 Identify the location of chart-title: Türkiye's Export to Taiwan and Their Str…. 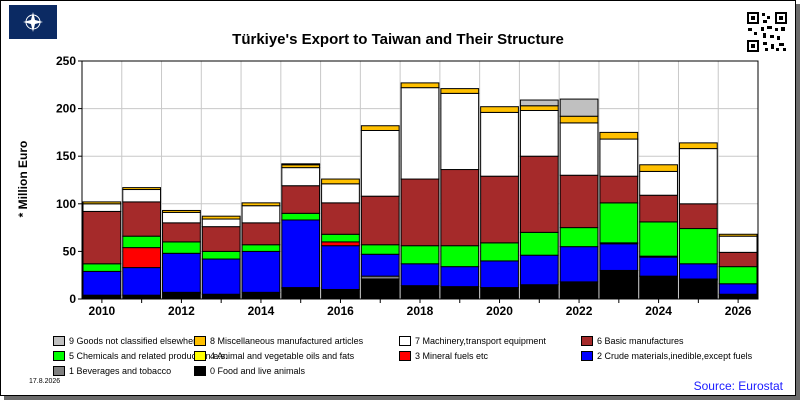
(398, 39).